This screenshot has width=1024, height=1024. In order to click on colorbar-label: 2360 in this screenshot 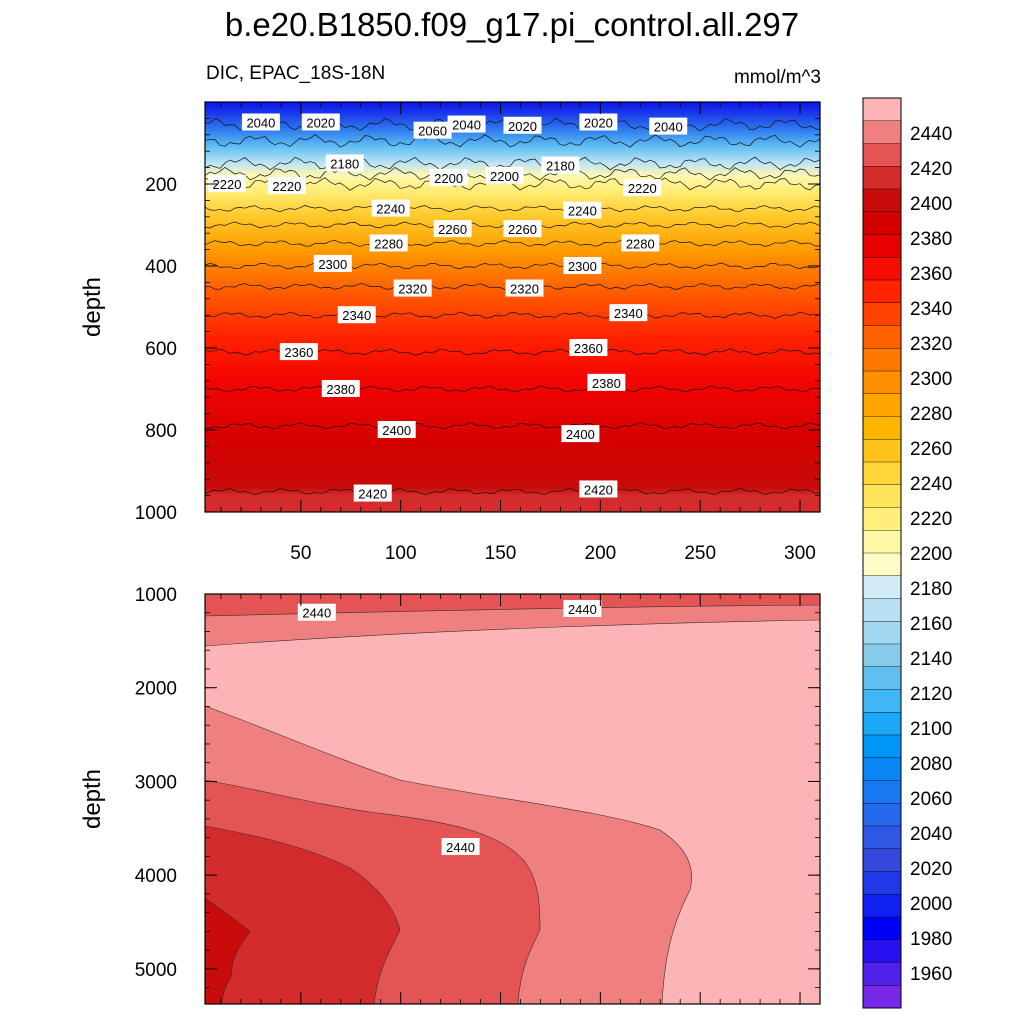, I will do `click(931, 274)`.